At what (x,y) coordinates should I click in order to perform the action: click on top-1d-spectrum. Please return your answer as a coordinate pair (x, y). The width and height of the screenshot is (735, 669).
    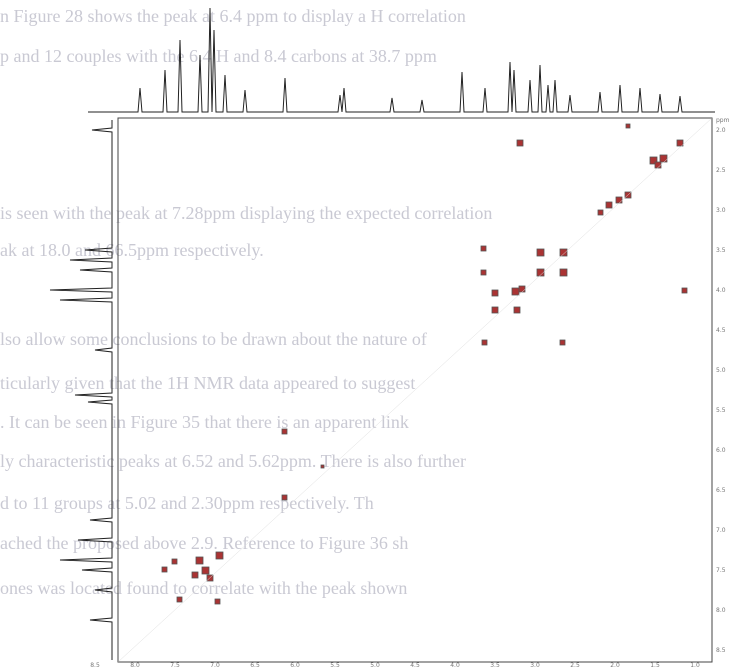
    Looking at the image, I should click on (401, 60).